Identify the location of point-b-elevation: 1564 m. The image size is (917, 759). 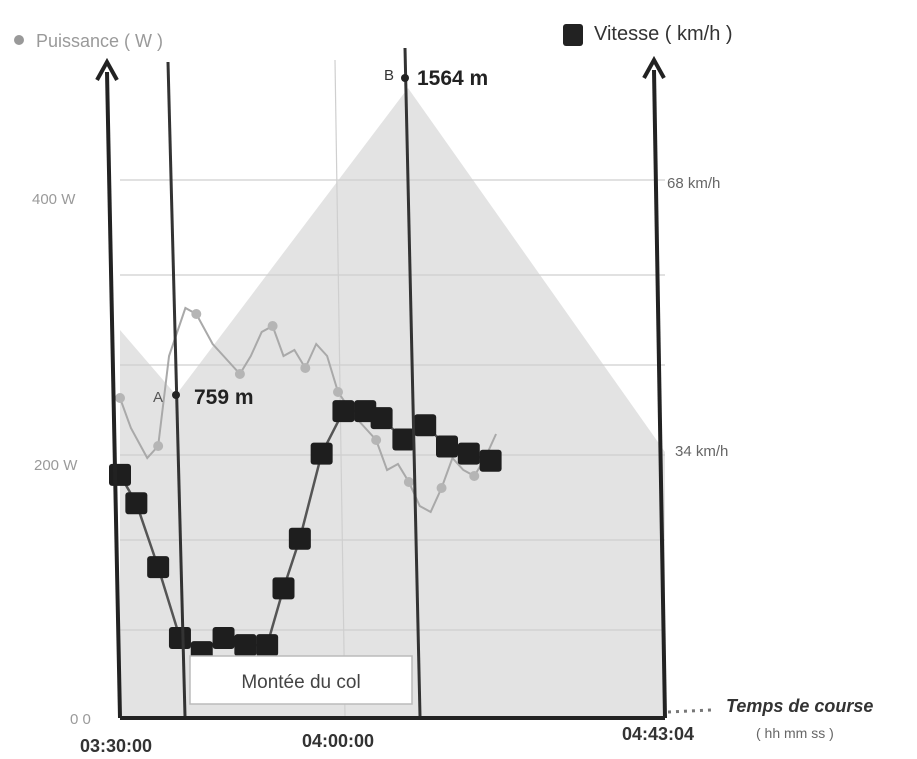
(452, 78).